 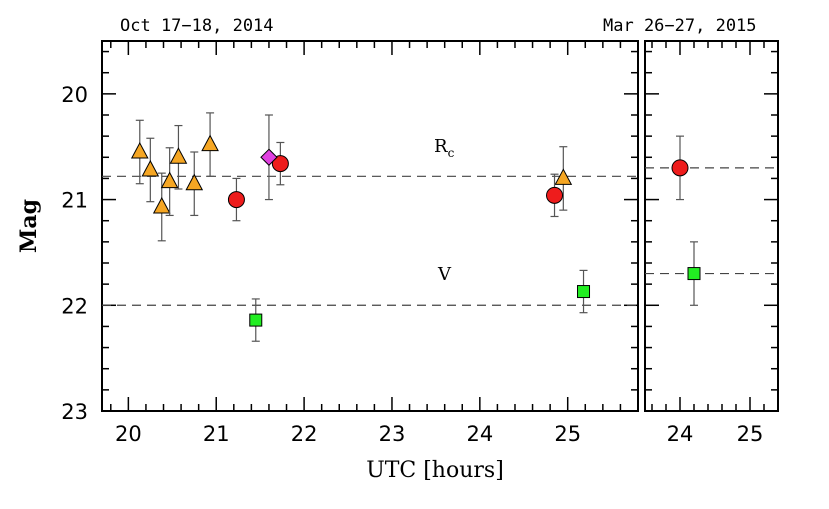 What do you see at coordinates (216, 434) in the screenshot?
I see `x-tick-label: 21` at bounding box center [216, 434].